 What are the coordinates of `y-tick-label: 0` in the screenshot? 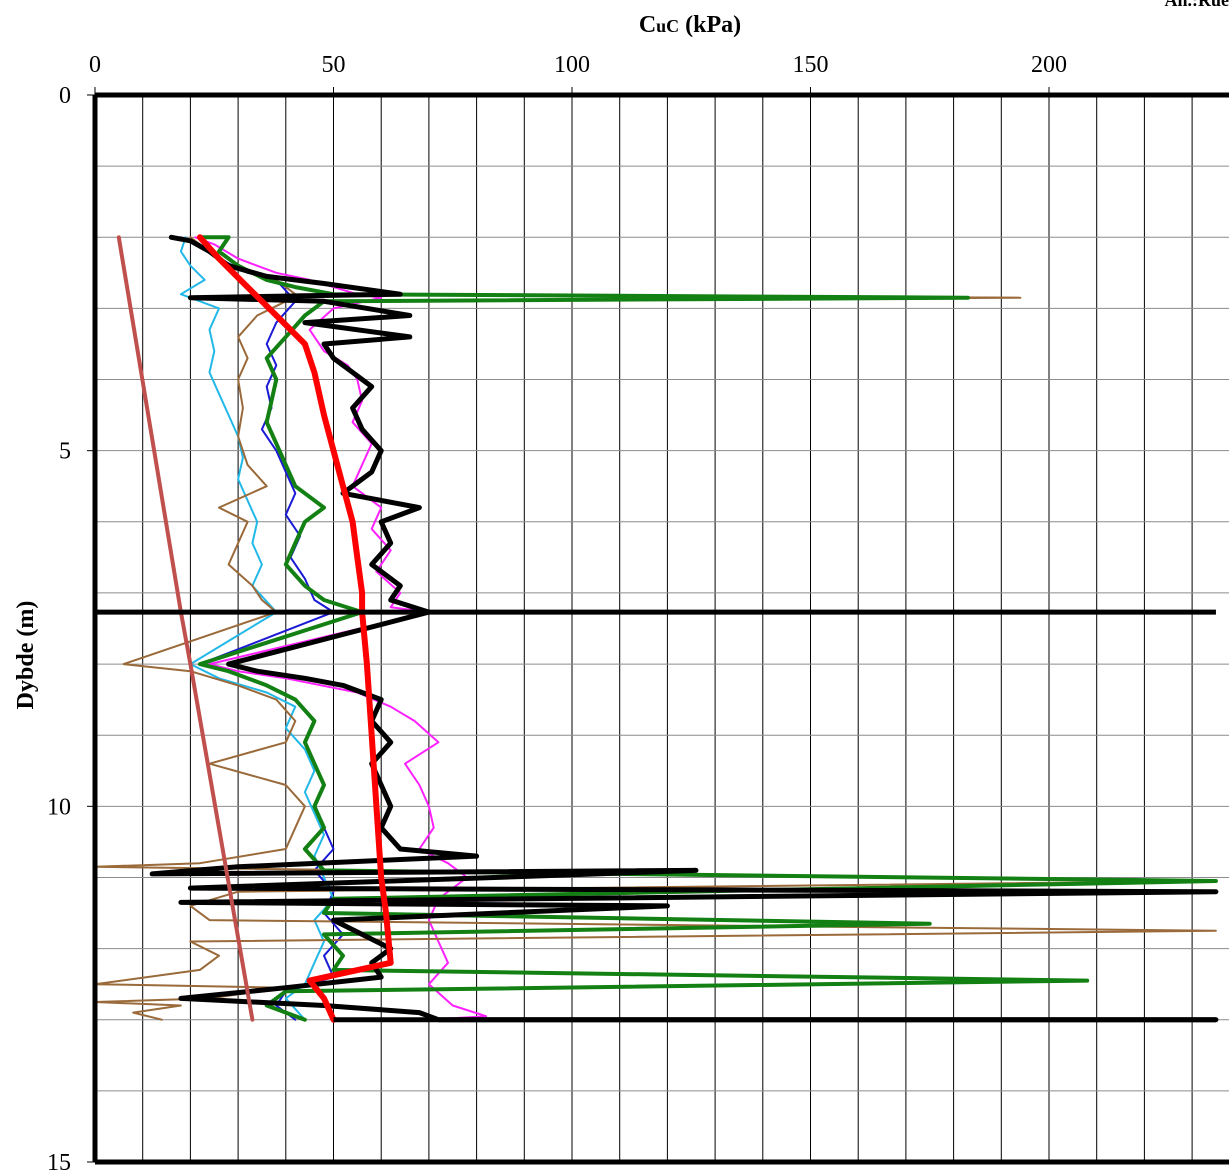 It's located at (65, 96).